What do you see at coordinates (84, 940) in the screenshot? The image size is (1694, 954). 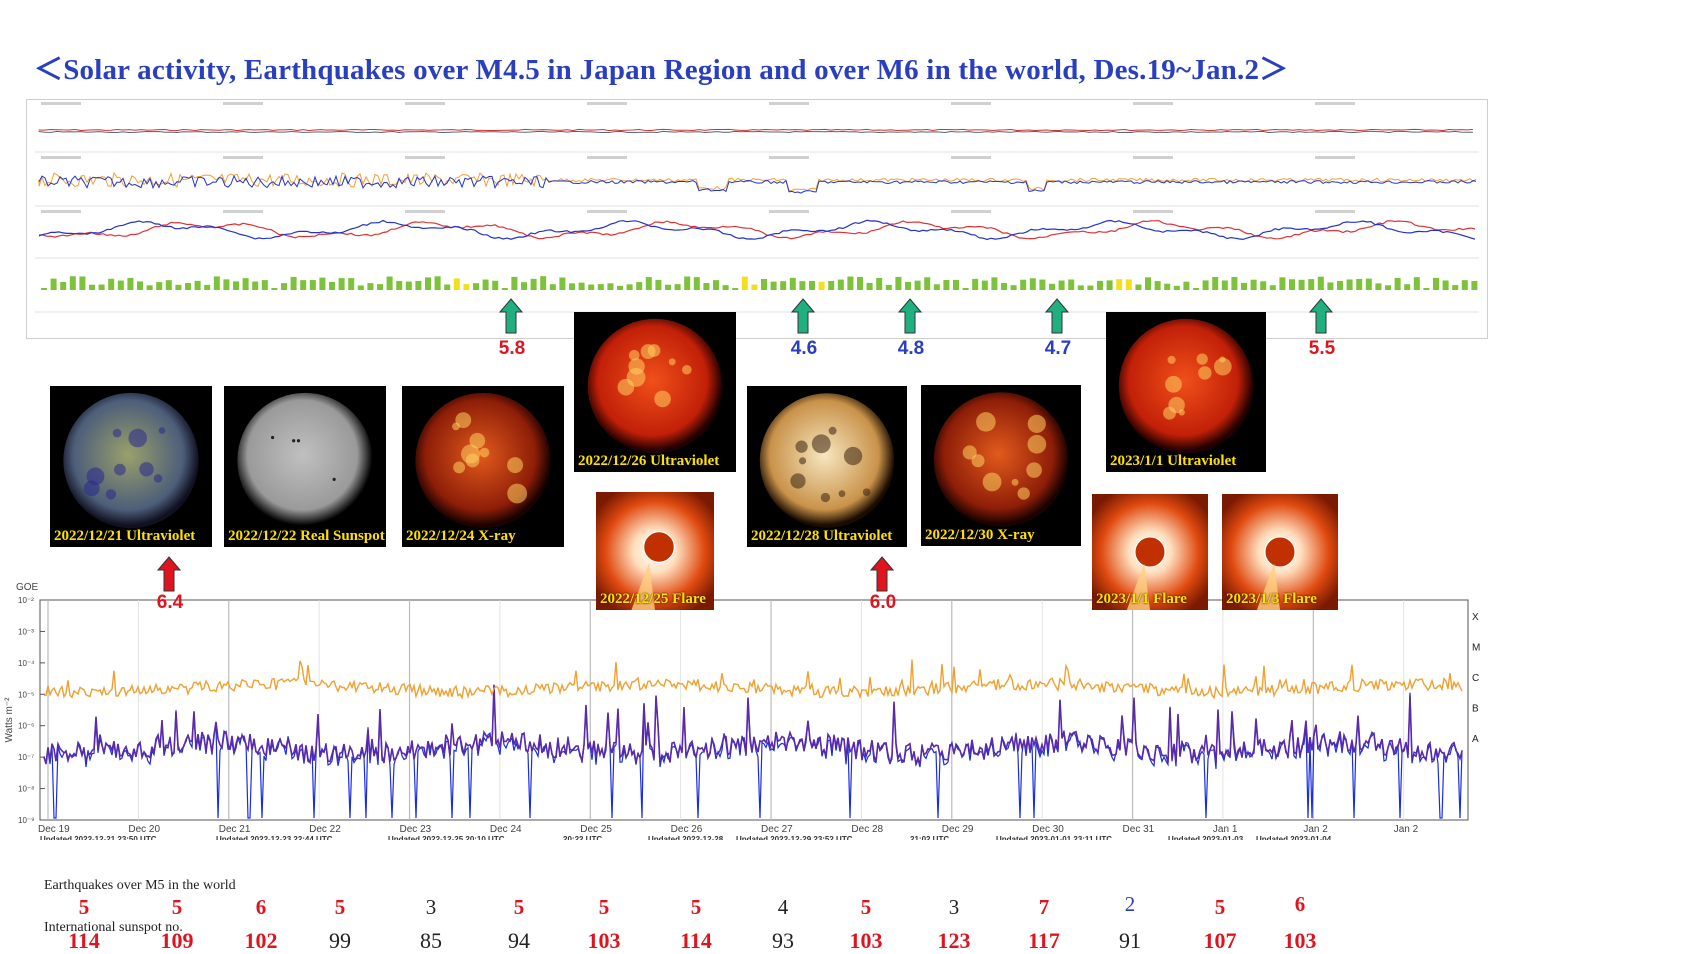 I see `sunspot-number: 114` at bounding box center [84, 940].